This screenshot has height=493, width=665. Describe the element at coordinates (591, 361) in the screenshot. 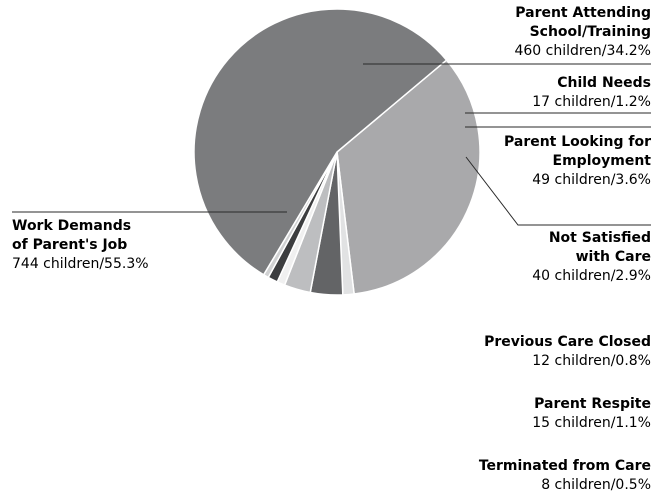

I see `slice-label-value: 12 children/0.8%` at that location.